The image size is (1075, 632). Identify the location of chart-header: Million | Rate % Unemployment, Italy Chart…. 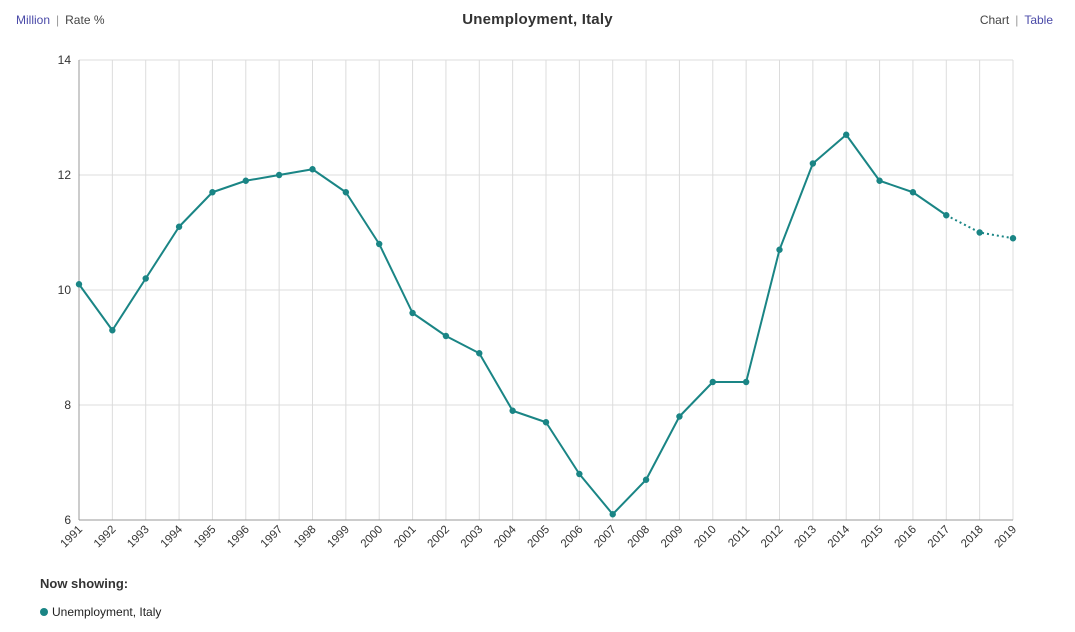
(537, 20).